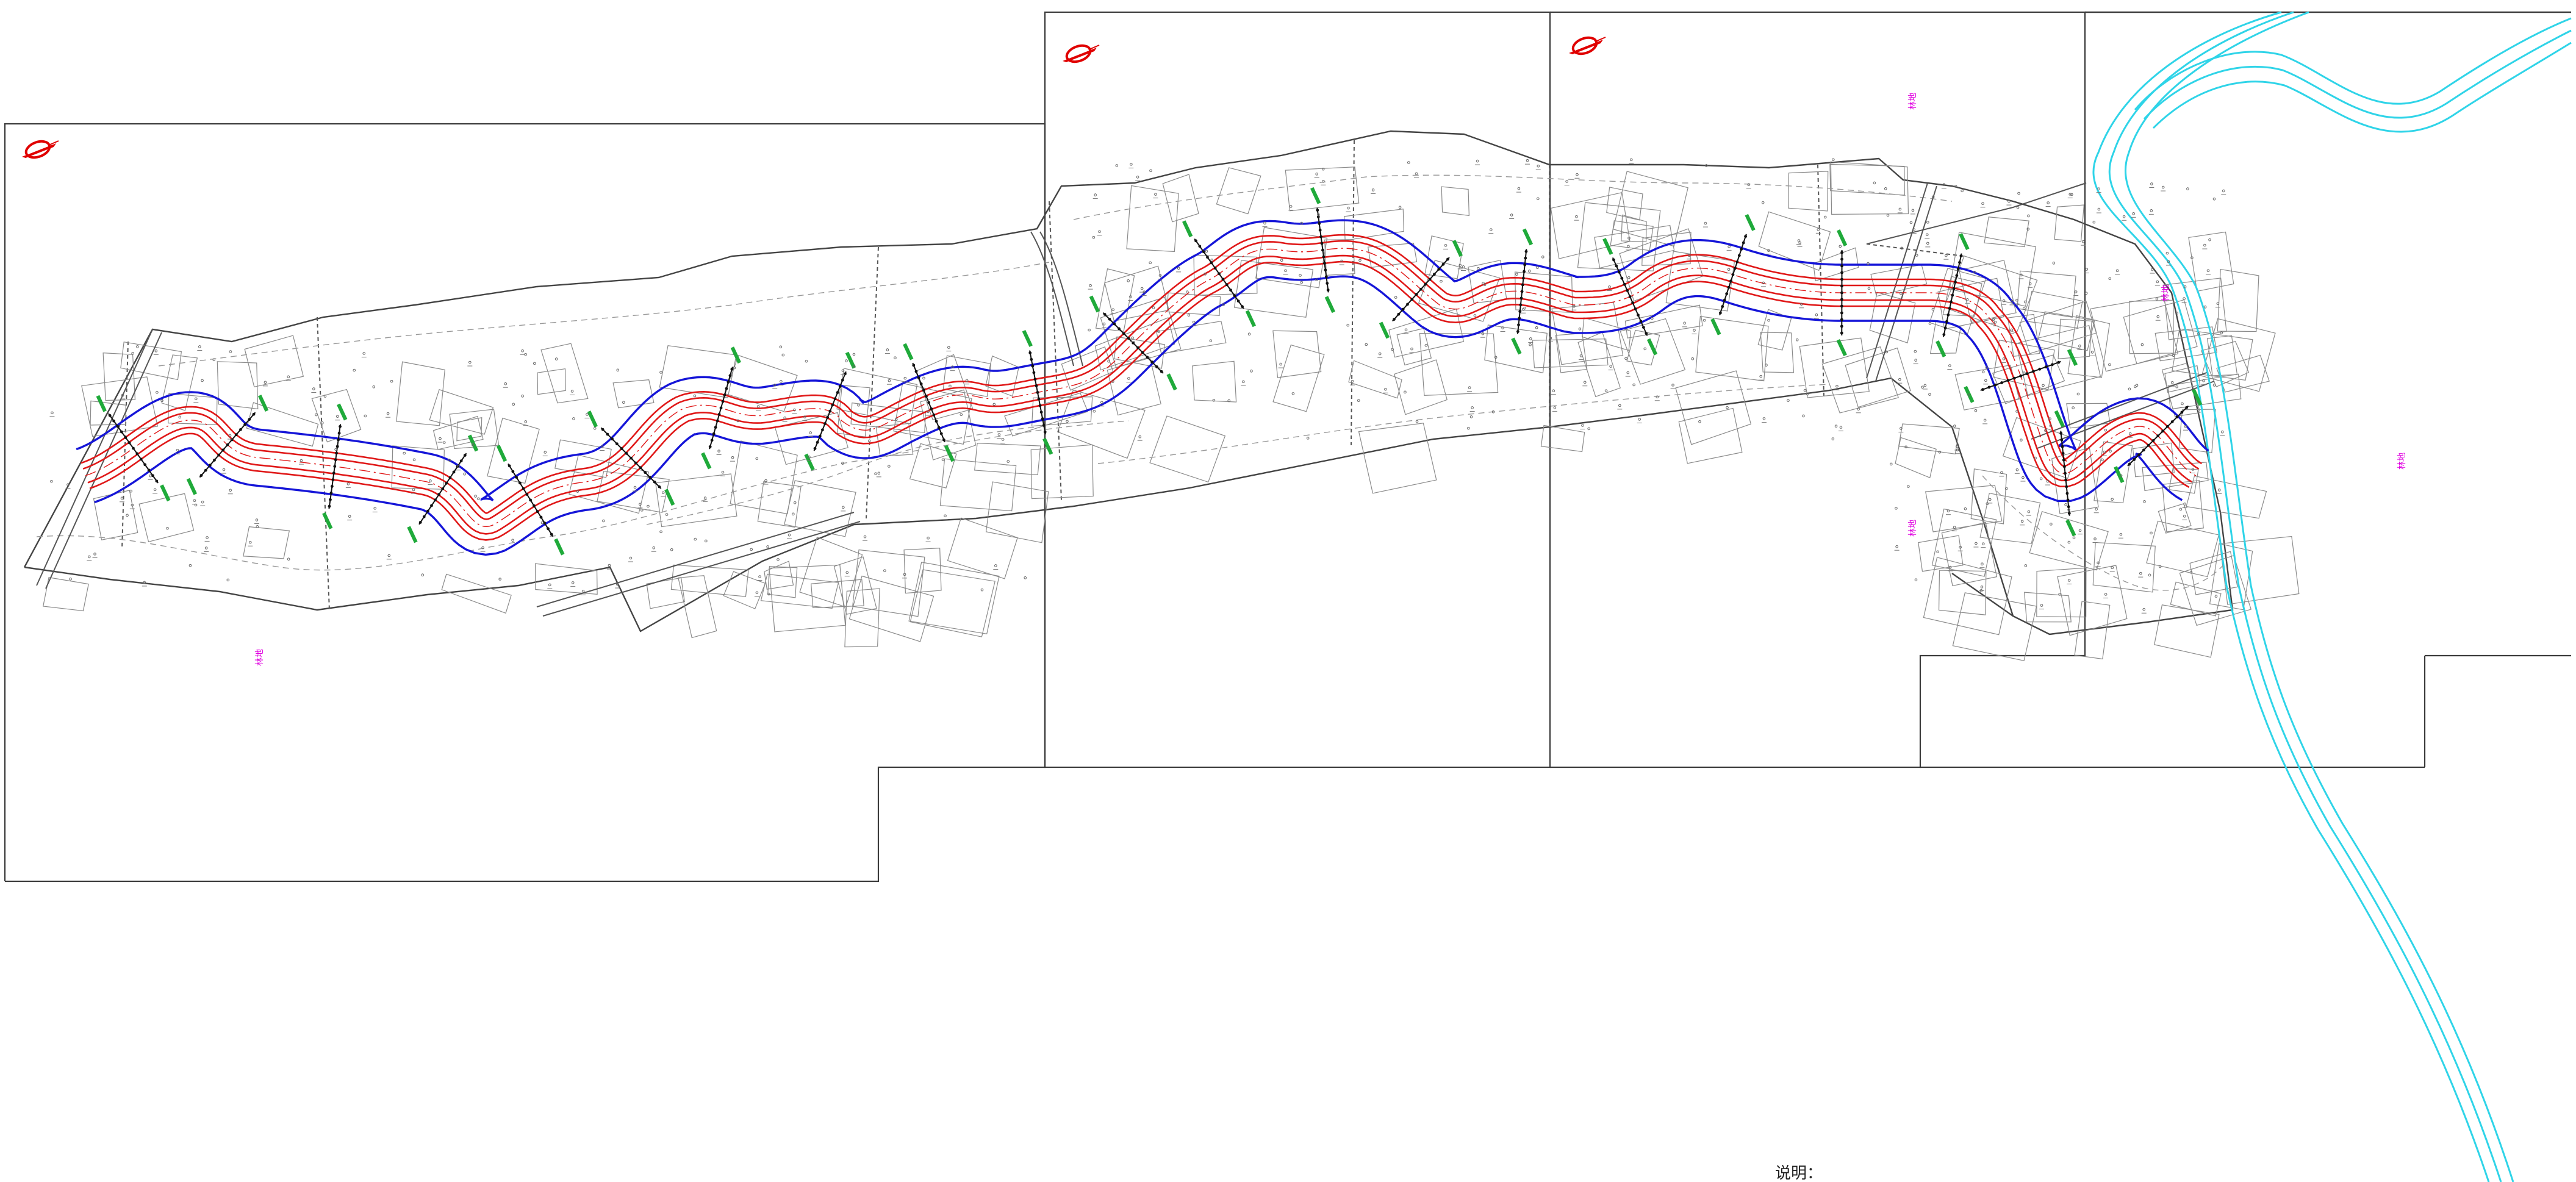  I want to click on drawing-note: 说明：, so click(1799, 1173).